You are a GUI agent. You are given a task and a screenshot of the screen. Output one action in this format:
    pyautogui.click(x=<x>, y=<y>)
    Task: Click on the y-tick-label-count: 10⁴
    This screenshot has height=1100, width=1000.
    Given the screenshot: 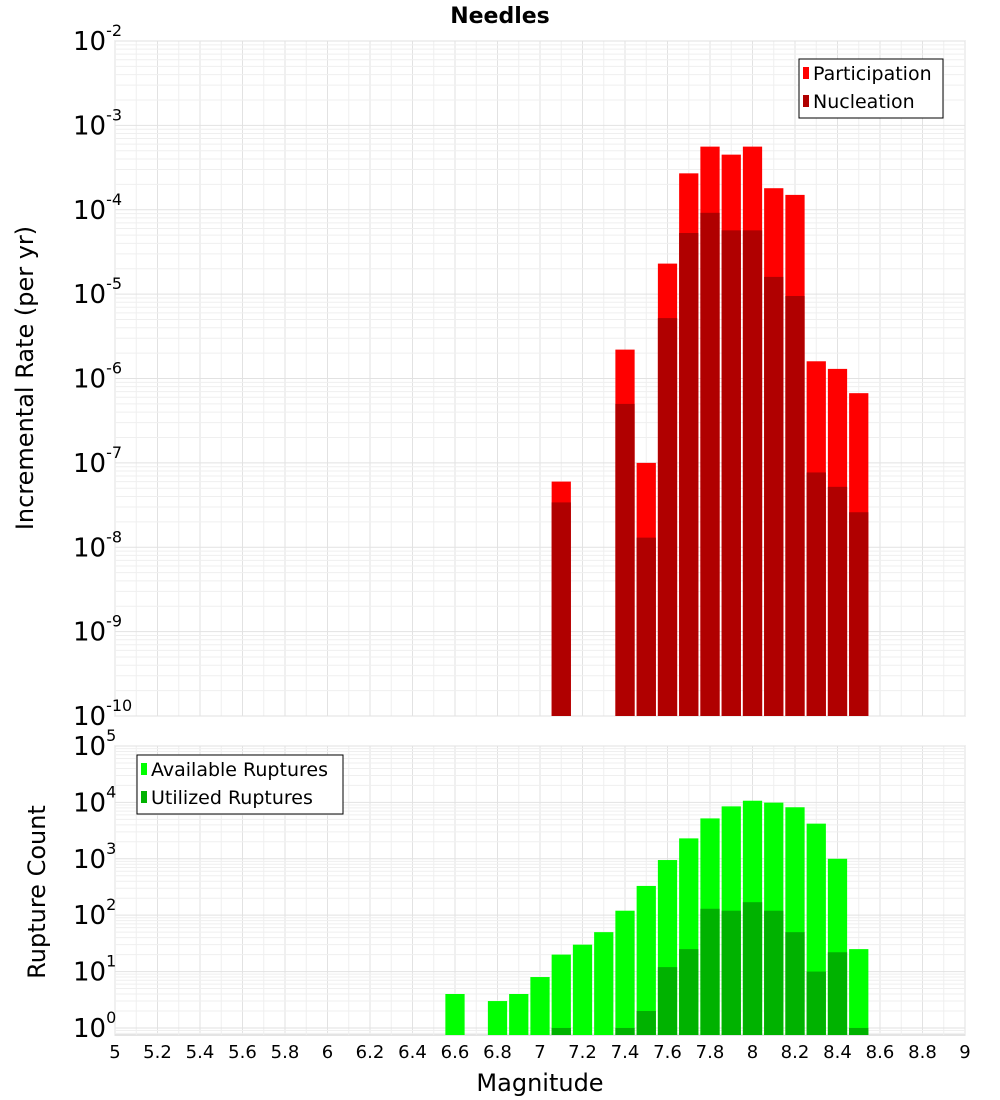 What is the action you would take?
    pyautogui.click(x=94, y=800)
    